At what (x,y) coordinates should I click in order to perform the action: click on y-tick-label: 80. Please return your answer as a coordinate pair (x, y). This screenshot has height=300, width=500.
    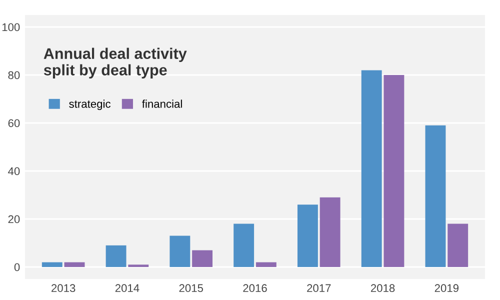
    Looking at the image, I should click on (14, 75).